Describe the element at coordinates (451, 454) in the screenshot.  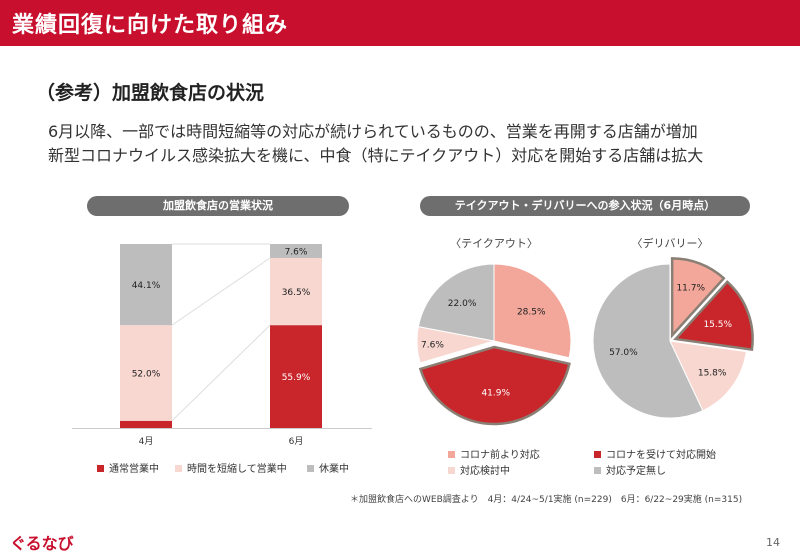
I see `legend-swatch-salmon` at that location.